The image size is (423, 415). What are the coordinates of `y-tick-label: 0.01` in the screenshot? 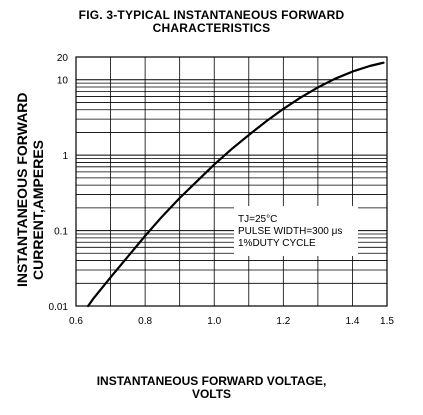 It's located at (59, 307).